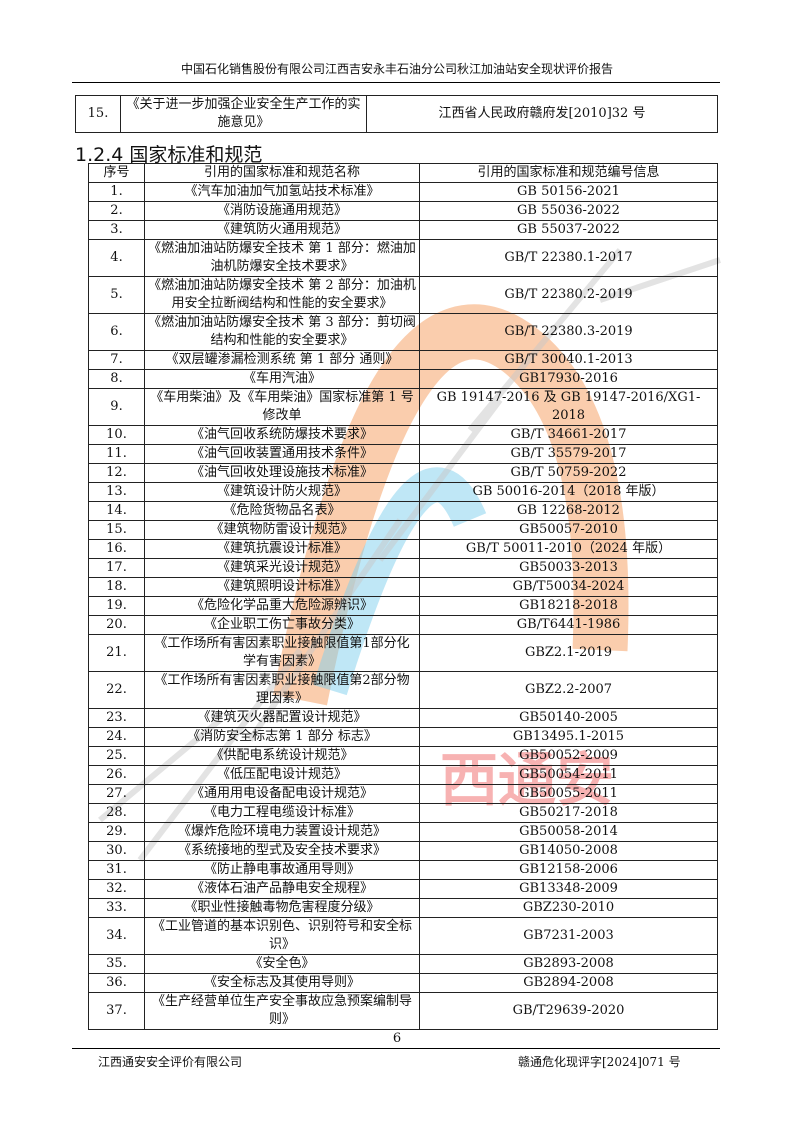  I want to click on standard-code: GBZ230-2010, so click(568, 908).